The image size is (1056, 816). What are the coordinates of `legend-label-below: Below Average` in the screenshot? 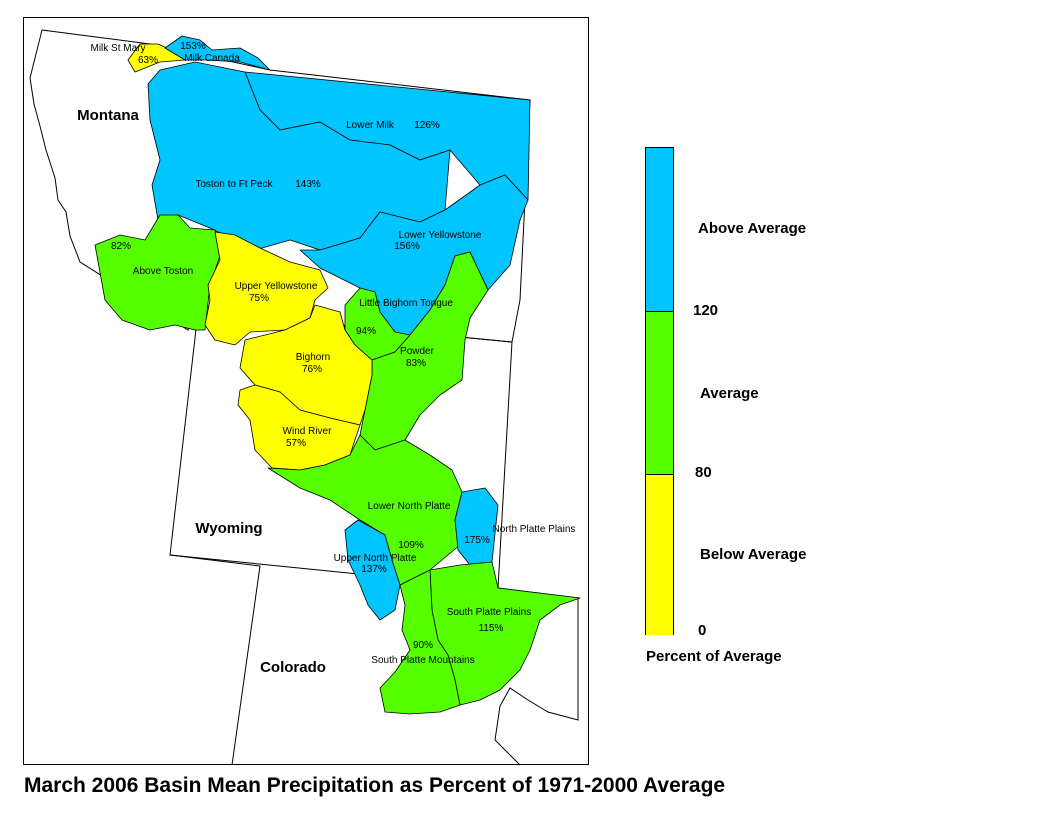 It's located at (753, 554).